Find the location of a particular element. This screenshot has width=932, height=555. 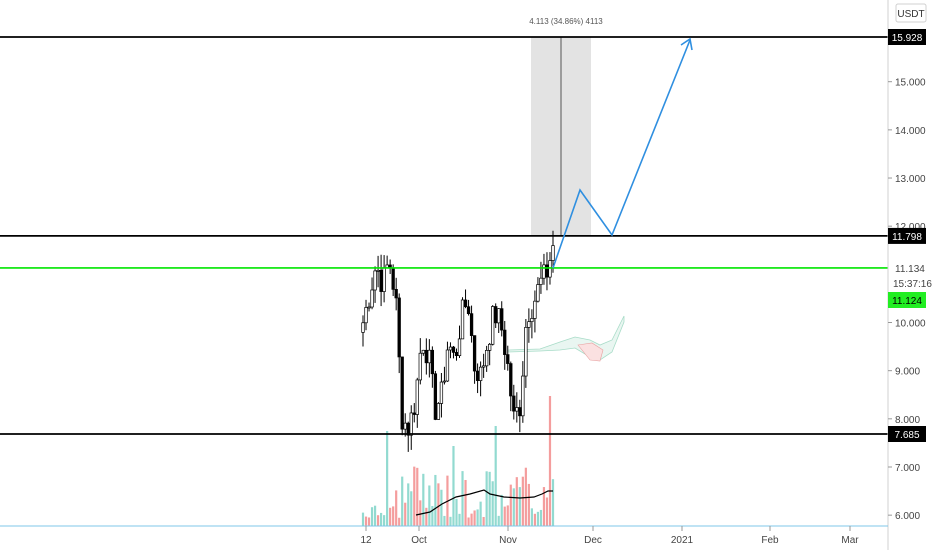

time-tick-label: Nov is located at coordinates (508, 540).